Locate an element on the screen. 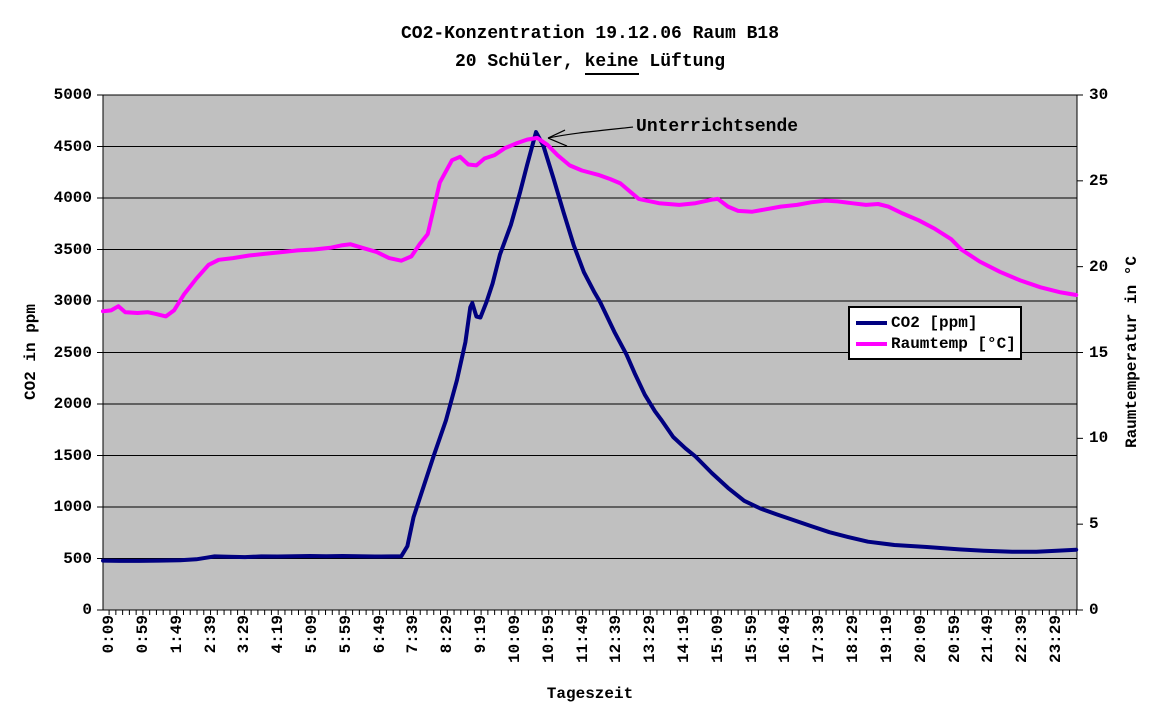 Image resolution: width=1162 pixels, height=723 pixels. legend-swatch-raumtemp is located at coordinates (871, 343).